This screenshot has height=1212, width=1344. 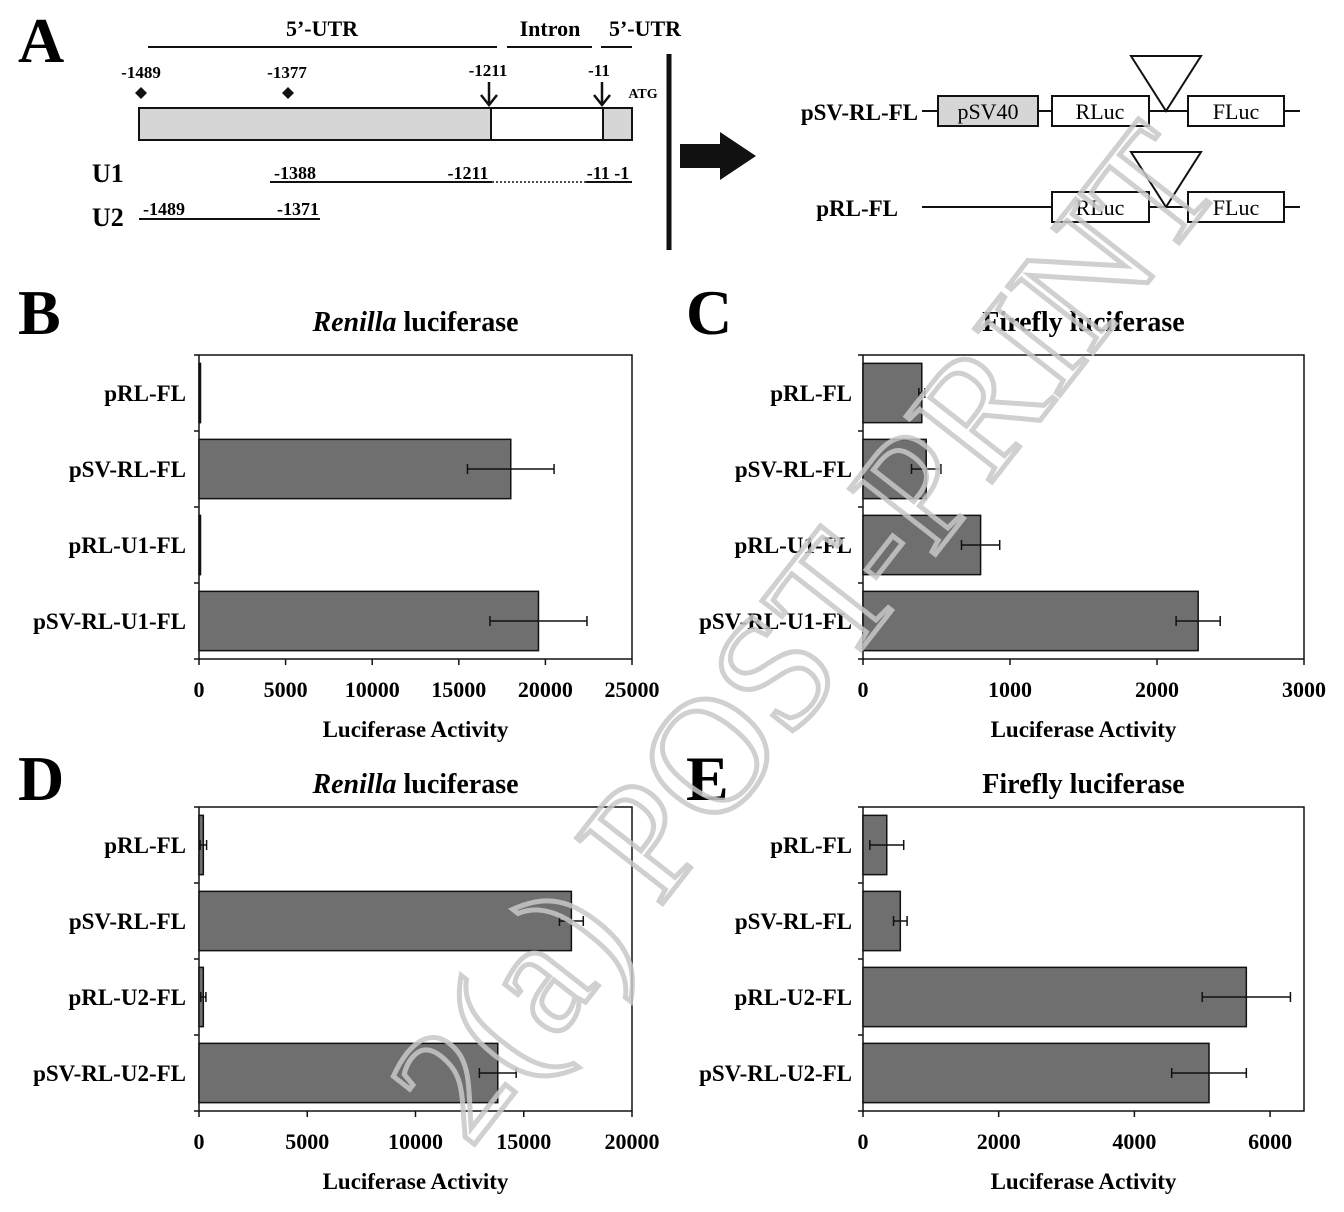 What do you see at coordinates (718, 156) in the screenshot?
I see `arrow-right-icon` at bounding box center [718, 156].